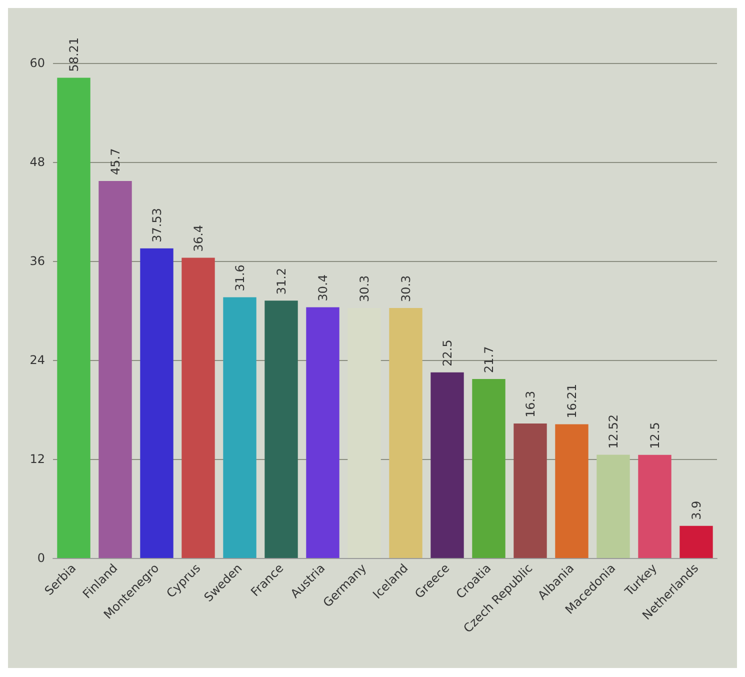 This screenshot has width=745, height=677. I want to click on data-label: 31.2, so click(281, 281).